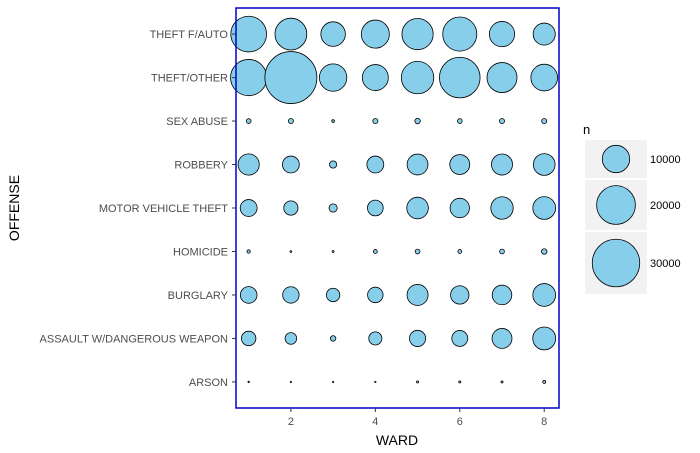 The width and height of the screenshot is (700, 453). I want to click on x-tick-label: 2, so click(291, 422).